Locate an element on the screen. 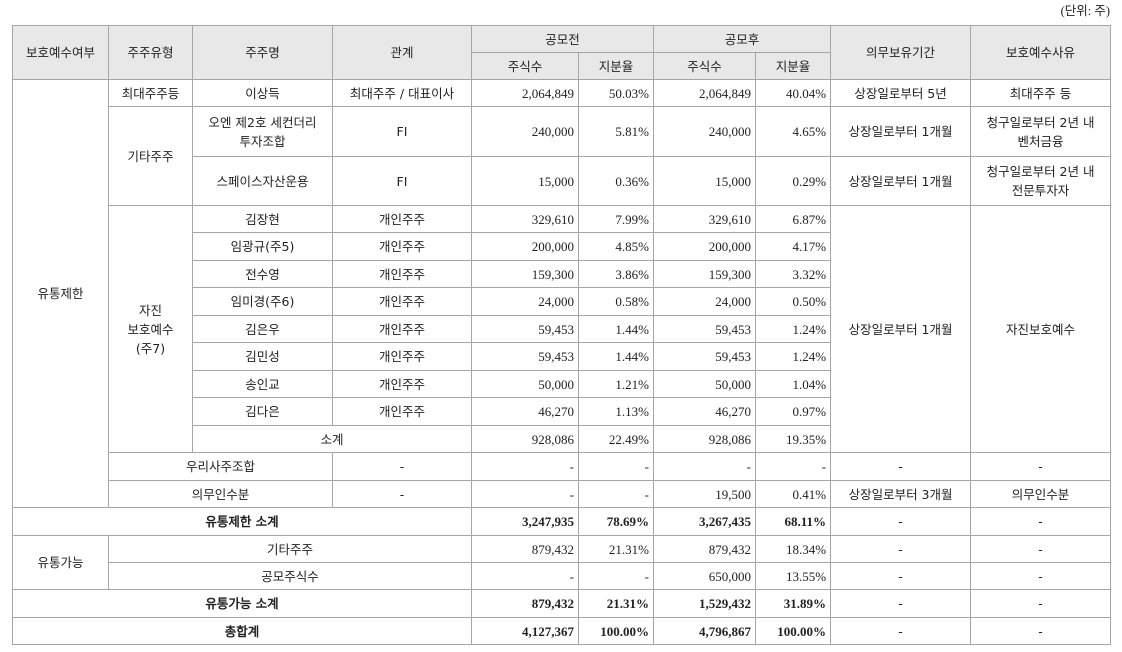  table-cell: 19.35% is located at coordinates (793, 439).